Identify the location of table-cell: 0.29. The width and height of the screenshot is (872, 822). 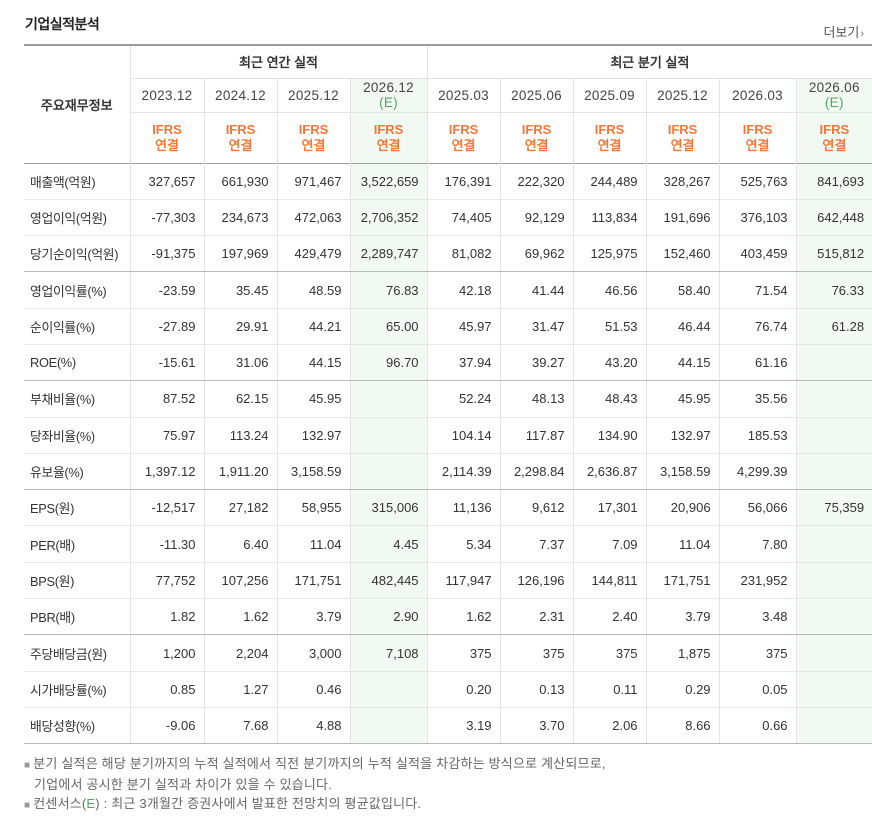
(683, 689).